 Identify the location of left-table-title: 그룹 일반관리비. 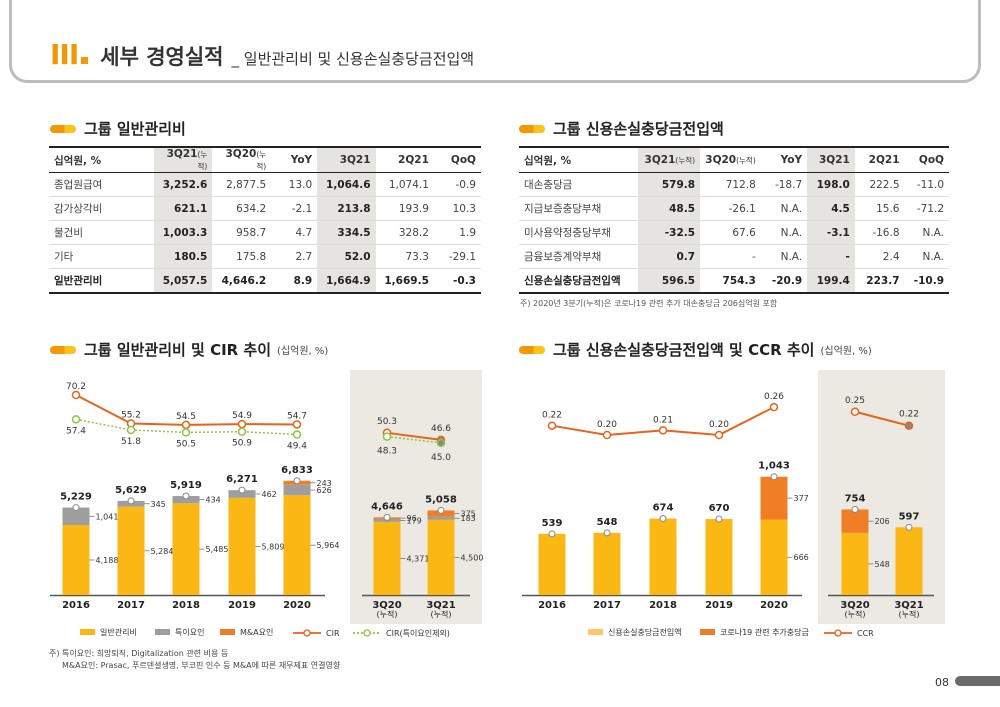
(118, 128).